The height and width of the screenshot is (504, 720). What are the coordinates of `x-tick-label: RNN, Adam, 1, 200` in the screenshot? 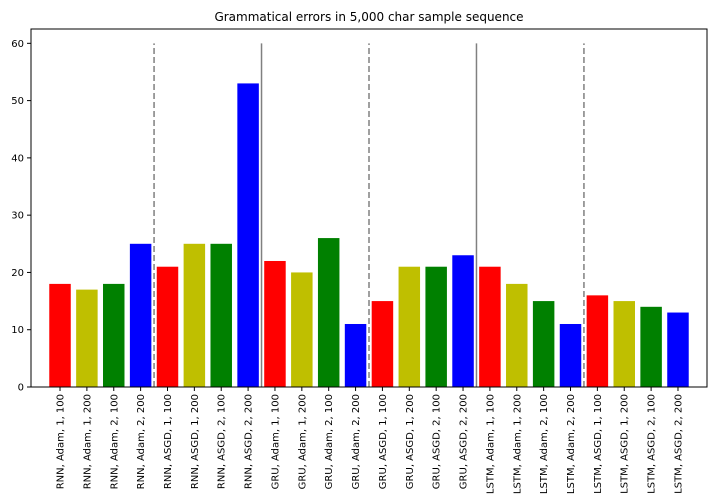 It's located at (87, 441).